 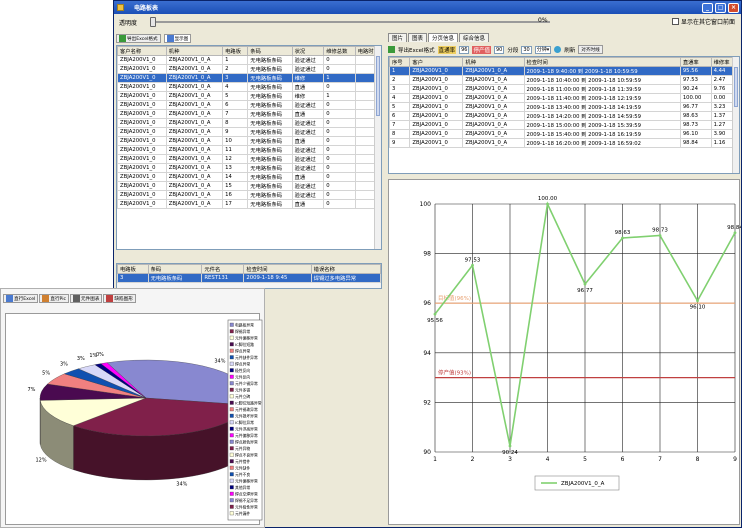 I want to click on table-row: ZBJA200V1_0 ZBJA200V1_0_A 10 无电路板条码 直通 0, so click(x=249, y=141).